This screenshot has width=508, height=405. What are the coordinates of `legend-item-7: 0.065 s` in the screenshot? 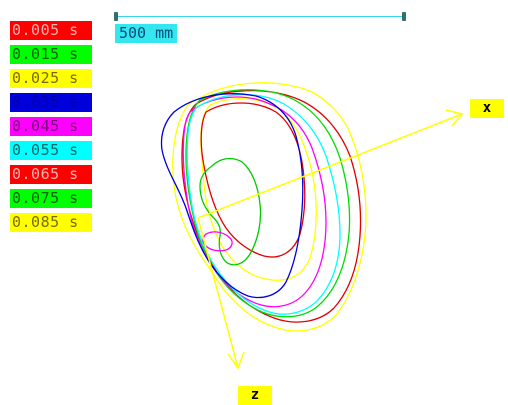 It's located at (51, 174).